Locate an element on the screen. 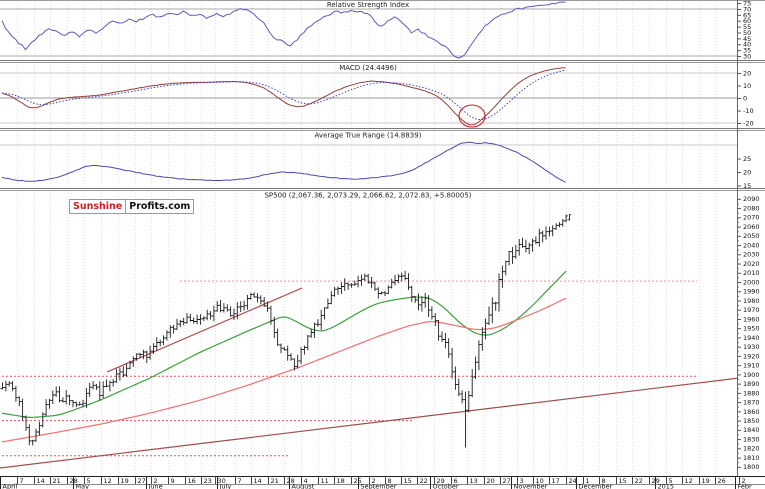  atr-panel-title: Average True Range (14.8839) is located at coordinates (368, 136).